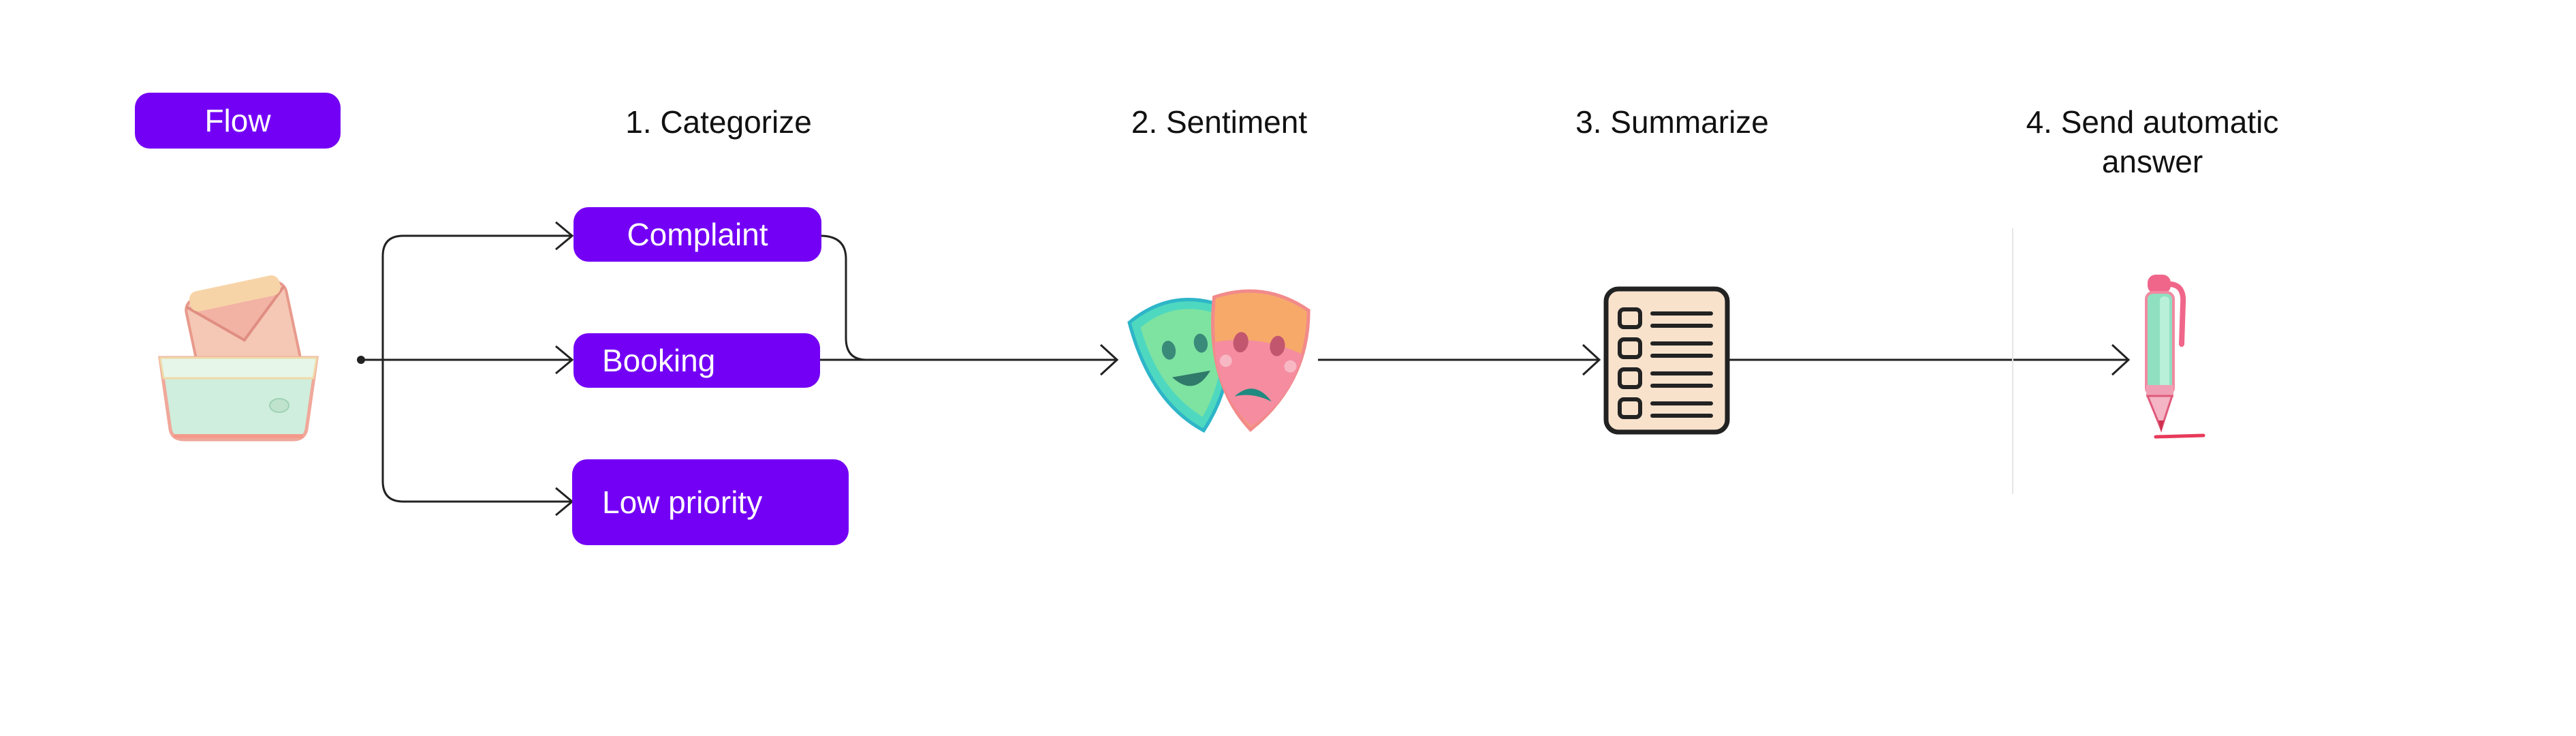 This screenshot has width=2576, height=736. Describe the element at coordinates (697, 235) in the screenshot. I see `category-complaint: Complaint` at that location.